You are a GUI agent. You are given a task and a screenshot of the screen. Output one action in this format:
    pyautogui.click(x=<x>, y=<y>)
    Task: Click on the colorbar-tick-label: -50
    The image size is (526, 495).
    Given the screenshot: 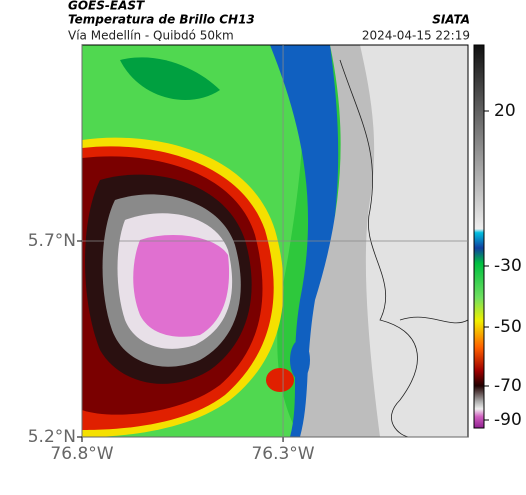 What is the action you would take?
    pyautogui.click(x=508, y=327)
    